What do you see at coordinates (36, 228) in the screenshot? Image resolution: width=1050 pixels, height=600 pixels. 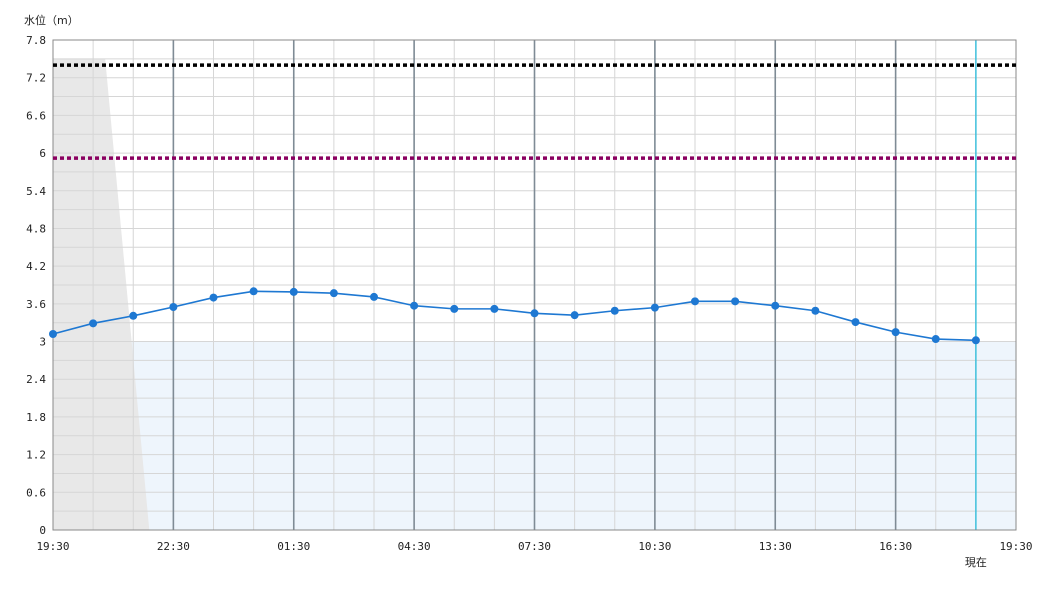 I see `y-tick-label: 4.8` at bounding box center [36, 228].